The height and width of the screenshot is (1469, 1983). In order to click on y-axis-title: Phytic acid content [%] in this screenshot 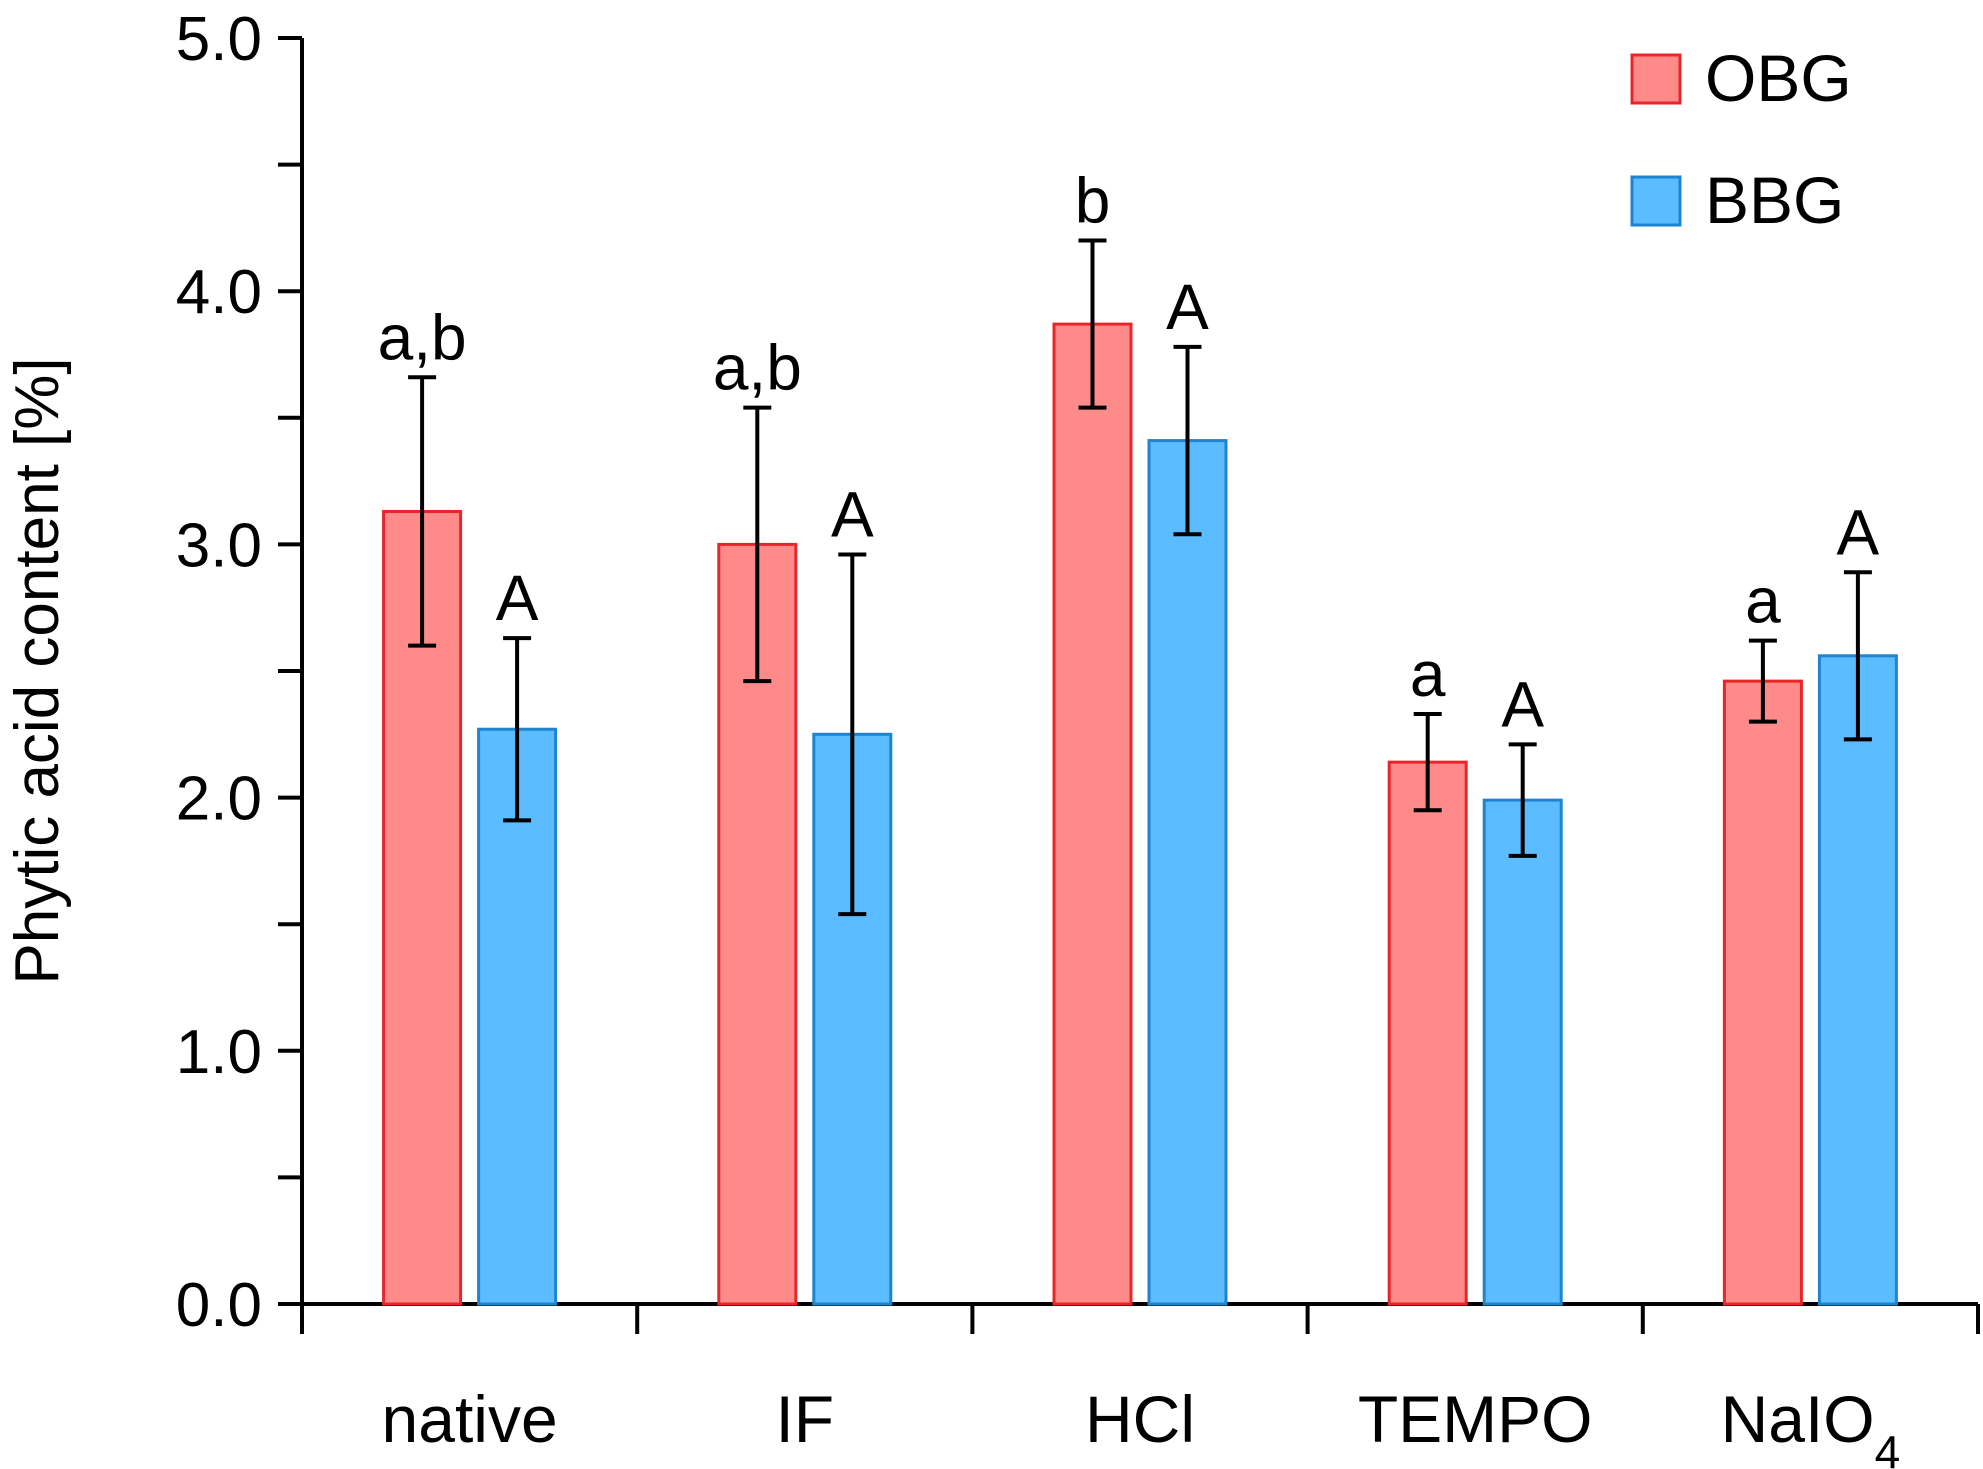, I will do `click(37, 670)`.